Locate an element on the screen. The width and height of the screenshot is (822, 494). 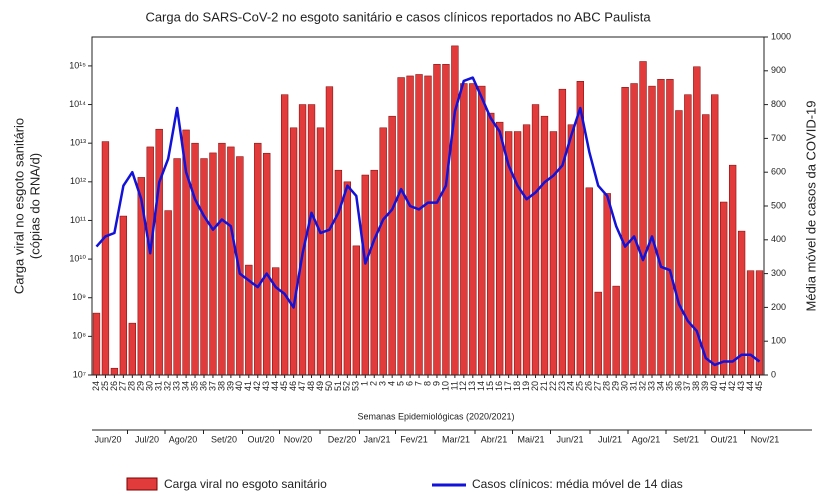
y2-tick-label: 600 is located at coordinates (778, 172).